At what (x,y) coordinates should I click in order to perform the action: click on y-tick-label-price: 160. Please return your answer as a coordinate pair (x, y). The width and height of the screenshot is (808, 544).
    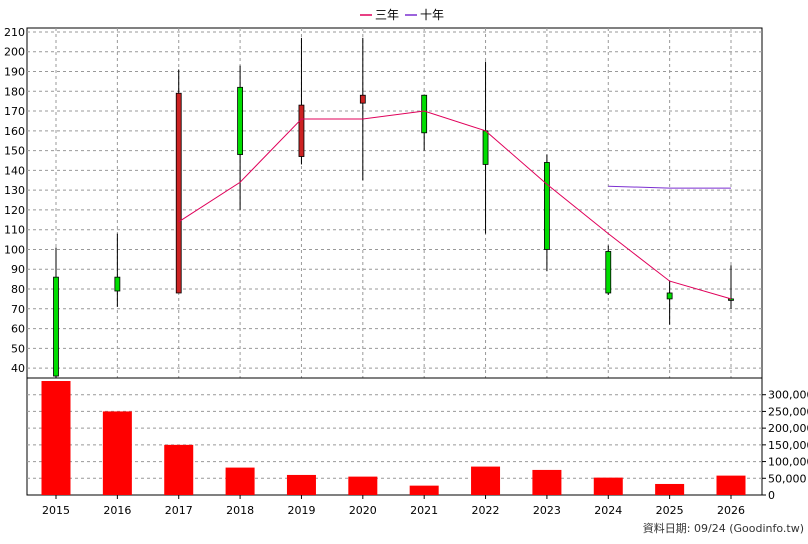
    Looking at the image, I should click on (14, 131).